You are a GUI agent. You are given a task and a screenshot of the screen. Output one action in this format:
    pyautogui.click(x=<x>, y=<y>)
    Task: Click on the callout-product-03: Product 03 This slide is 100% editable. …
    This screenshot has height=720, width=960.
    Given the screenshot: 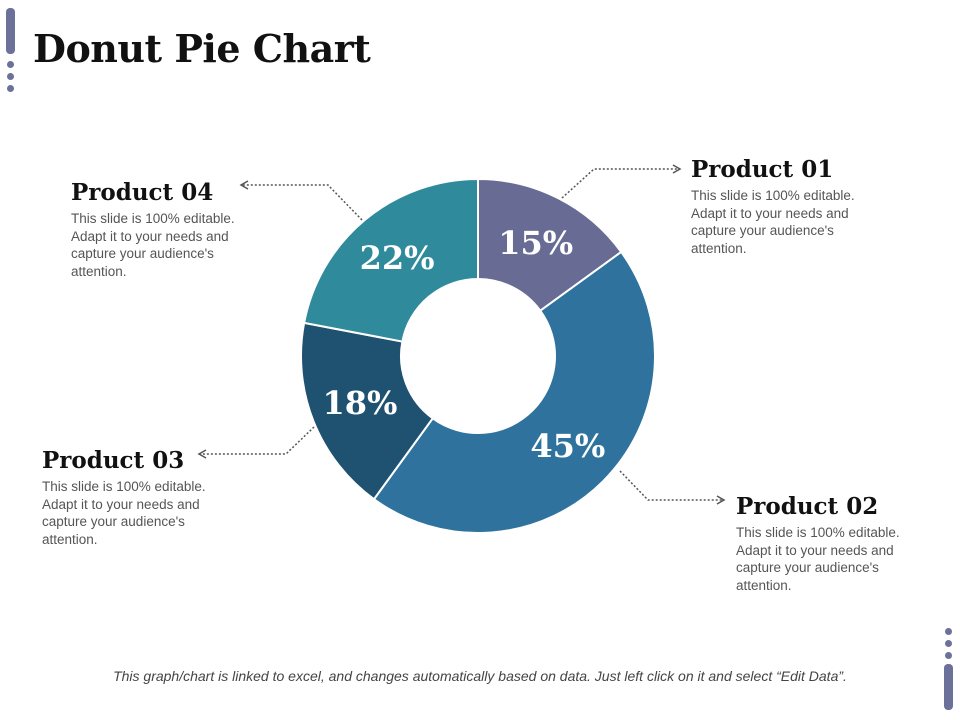 What is the action you would take?
    pyautogui.click(x=128, y=497)
    